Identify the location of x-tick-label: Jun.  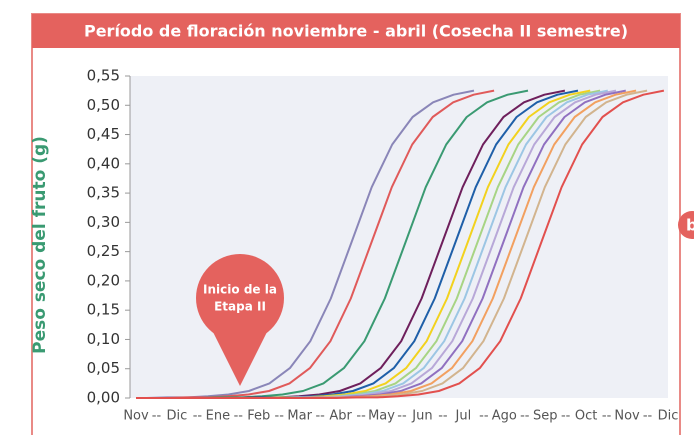
(421, 416).